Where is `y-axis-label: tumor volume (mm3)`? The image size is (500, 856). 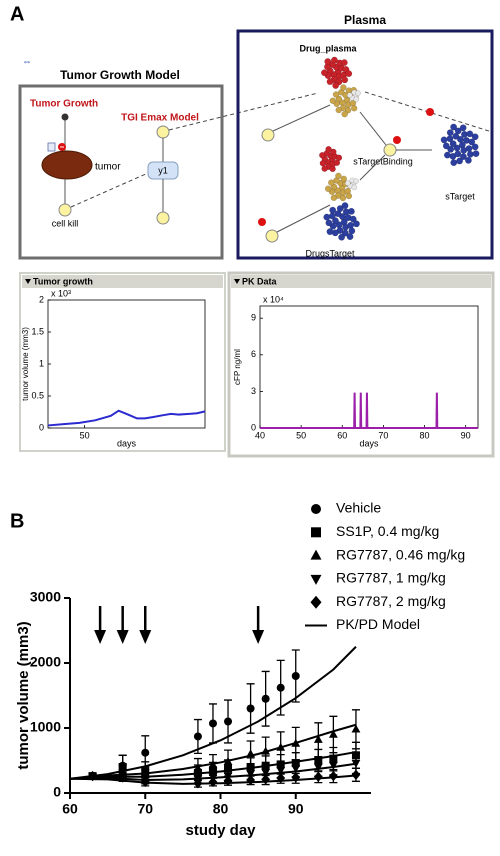
y-axis-label: tumor volume (mm3) is located at coordinates (25, 364).